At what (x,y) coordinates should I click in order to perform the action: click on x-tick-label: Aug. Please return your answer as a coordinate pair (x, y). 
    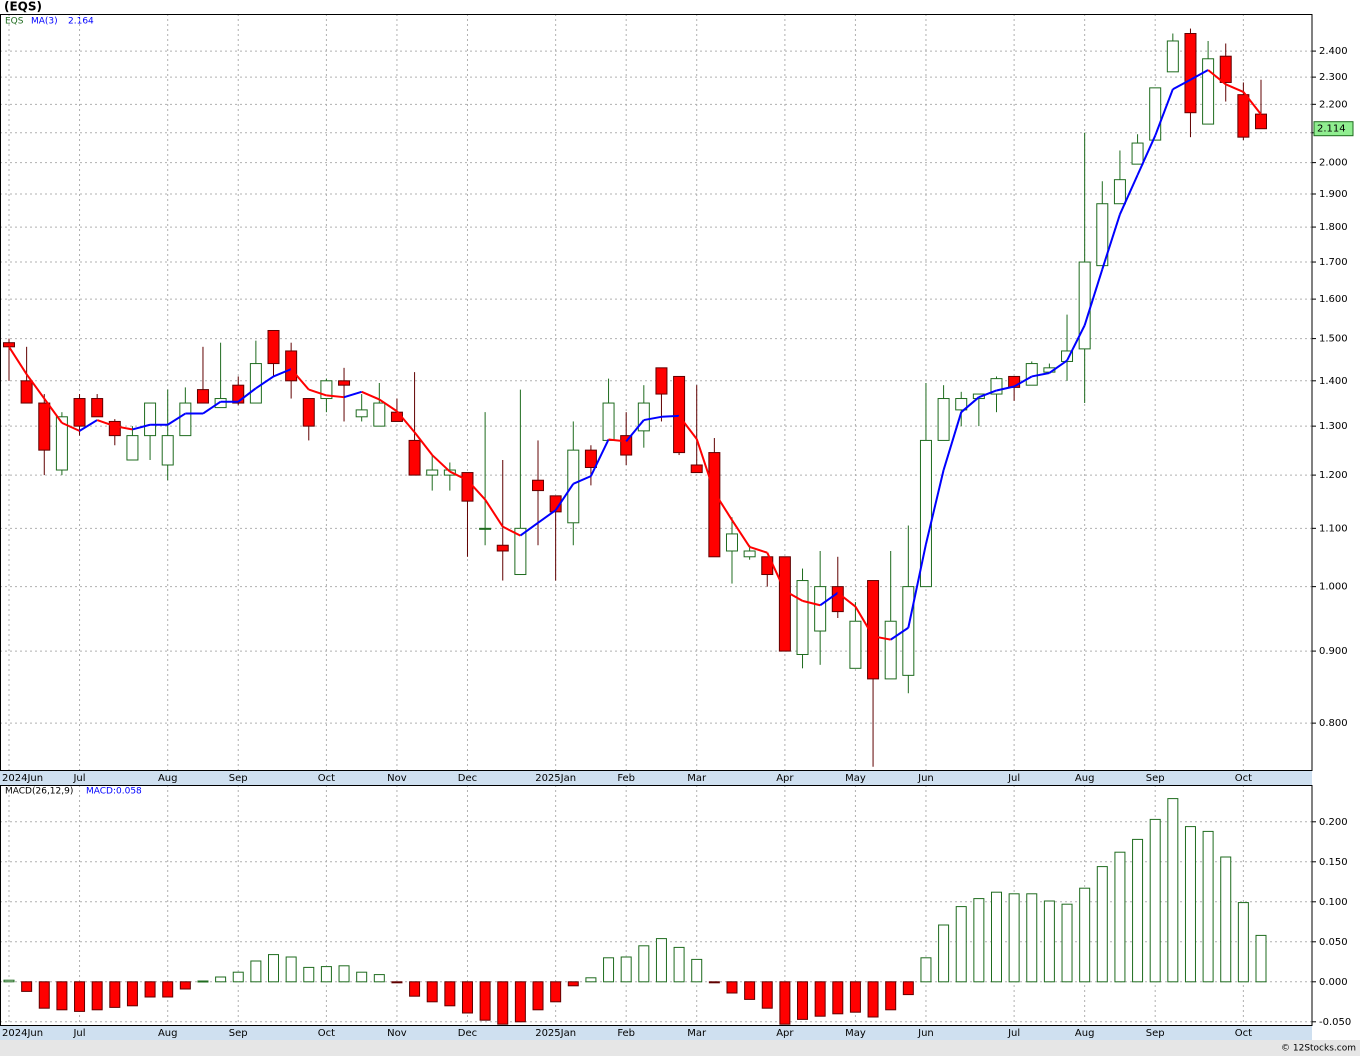
    Looking at the image, I should click on (1085, 778).